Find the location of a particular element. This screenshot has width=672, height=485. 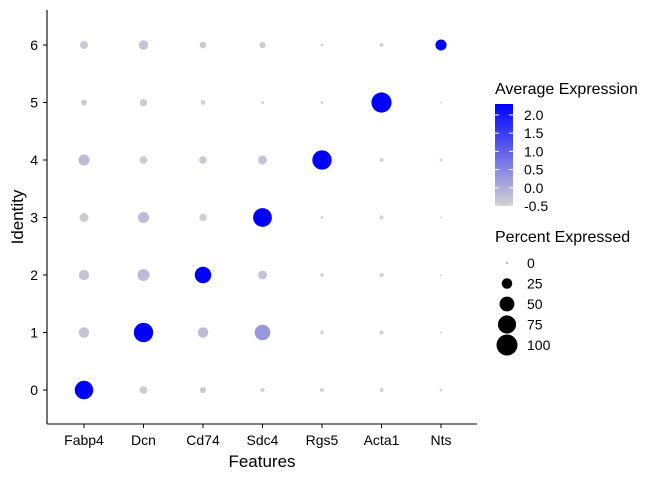

x-axis-title: Features is located at coordinates (261, 461).